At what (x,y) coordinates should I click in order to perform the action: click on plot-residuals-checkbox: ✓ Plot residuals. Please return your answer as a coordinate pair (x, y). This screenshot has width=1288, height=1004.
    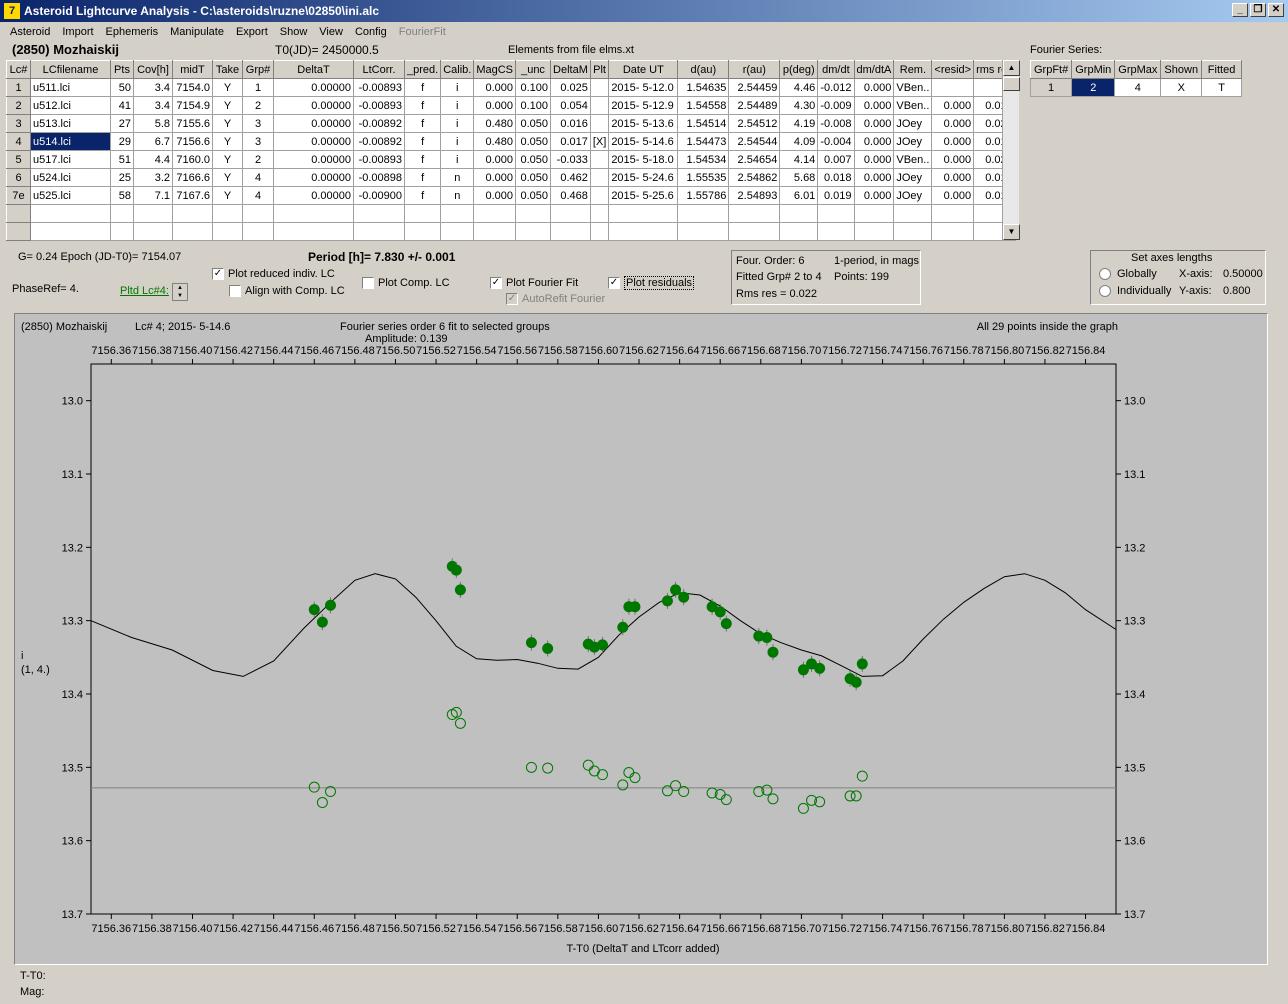
    Looking at the image, I should click on (651, 283).